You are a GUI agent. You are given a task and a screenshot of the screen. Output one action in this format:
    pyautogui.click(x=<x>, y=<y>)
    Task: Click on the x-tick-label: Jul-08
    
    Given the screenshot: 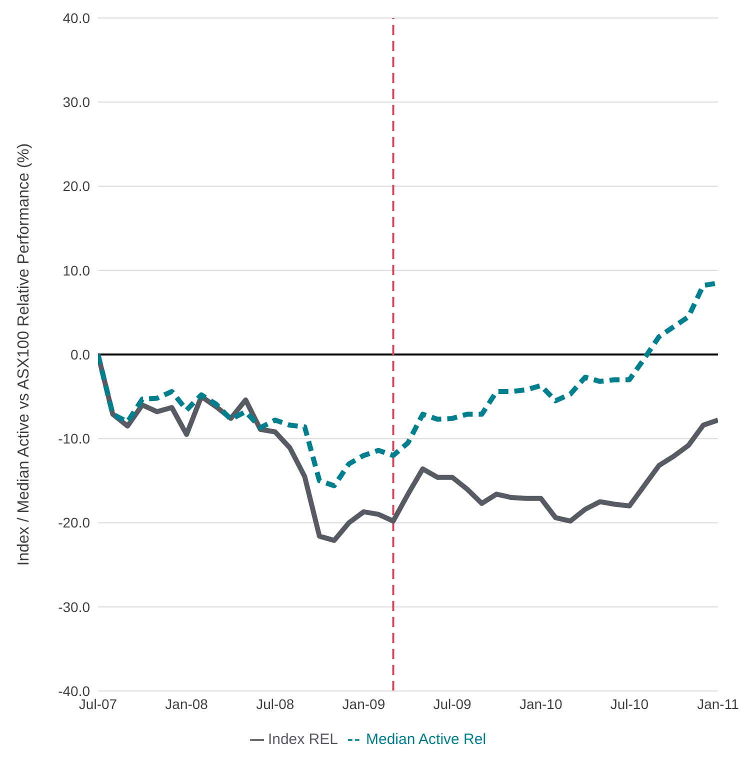 What is the action you would take?
    pyautogui.click(x=275, y=704)
    